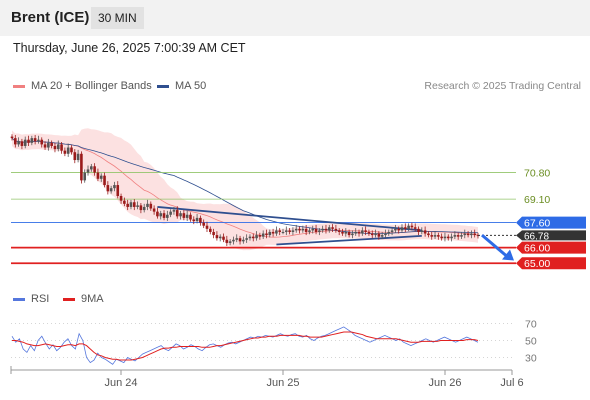  What do you see at coordinates (295, 18) in the screenshot?
I see `chart-header: Brent (ICE) 30 MIN` at bounding box center [295, 18].